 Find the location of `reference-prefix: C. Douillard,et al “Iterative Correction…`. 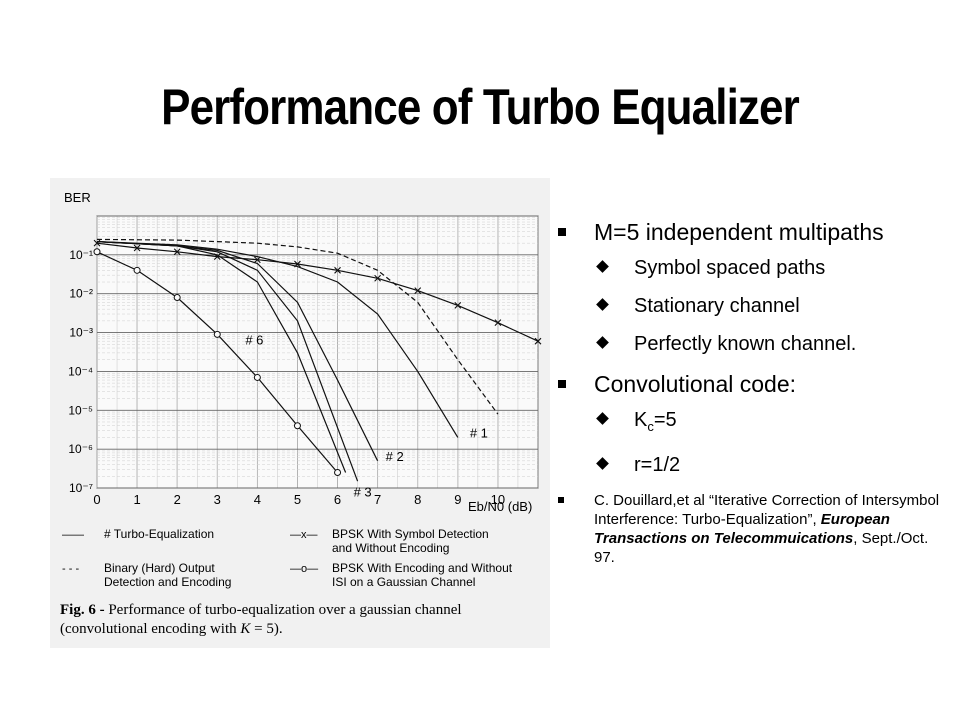

reference-prefix: C. Douillard,et al “Iterative Correction… is located at coordinates (767, 510).